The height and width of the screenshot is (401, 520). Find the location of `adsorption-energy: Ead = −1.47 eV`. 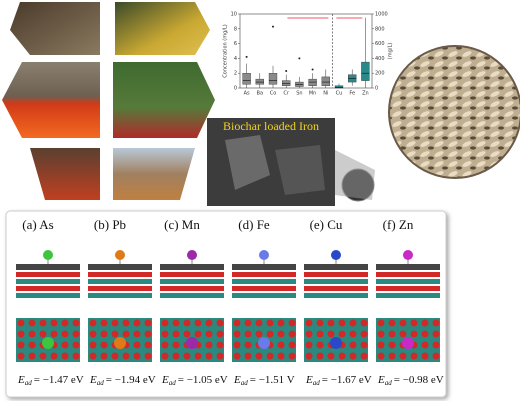

adsorption-energy: Ead = −1.47 eV is located at coordinates (50, 380).